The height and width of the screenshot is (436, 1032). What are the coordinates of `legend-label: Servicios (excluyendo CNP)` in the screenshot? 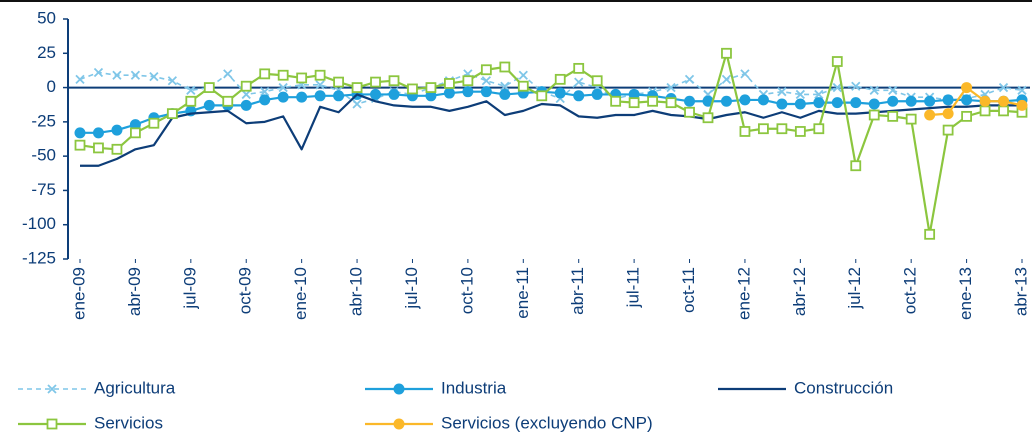 It's located at (547, 422).